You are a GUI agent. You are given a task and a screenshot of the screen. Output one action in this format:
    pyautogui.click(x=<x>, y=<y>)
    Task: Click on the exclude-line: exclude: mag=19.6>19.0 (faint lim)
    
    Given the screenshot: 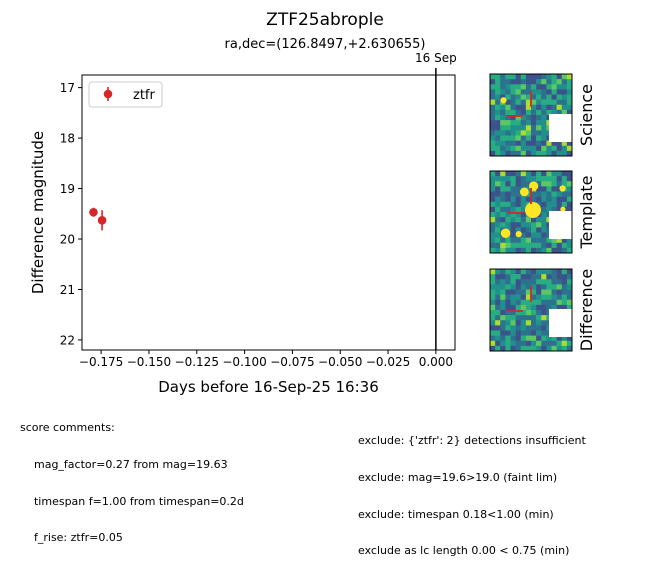 What is the action you would take?
    pyautogui.click(x=458, y=477)
    